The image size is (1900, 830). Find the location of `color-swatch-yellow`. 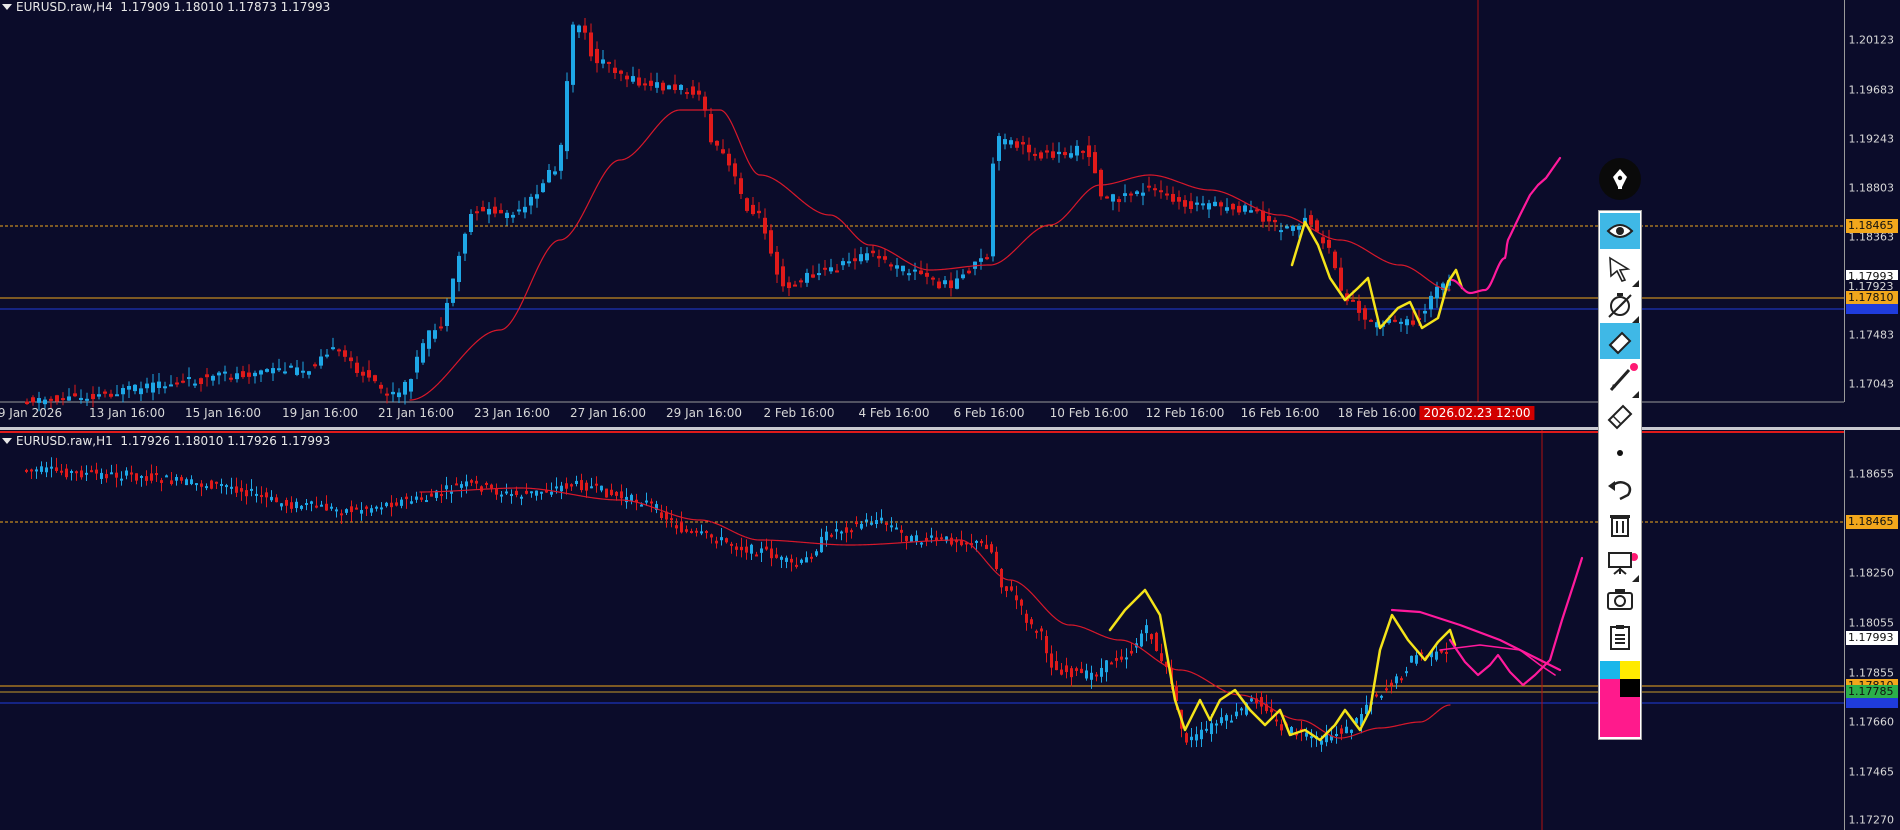

color-swatch-yellow is located at coordinates (1630, 670).